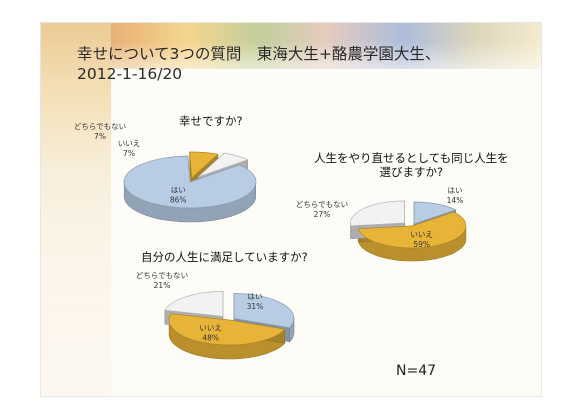 The height and width of the screenshot is (410, 579). What do you see at coordinates (455, 190) in the screenshot?
I see `pie2-slice-label-0: はい` at bounding box center [455, 190].